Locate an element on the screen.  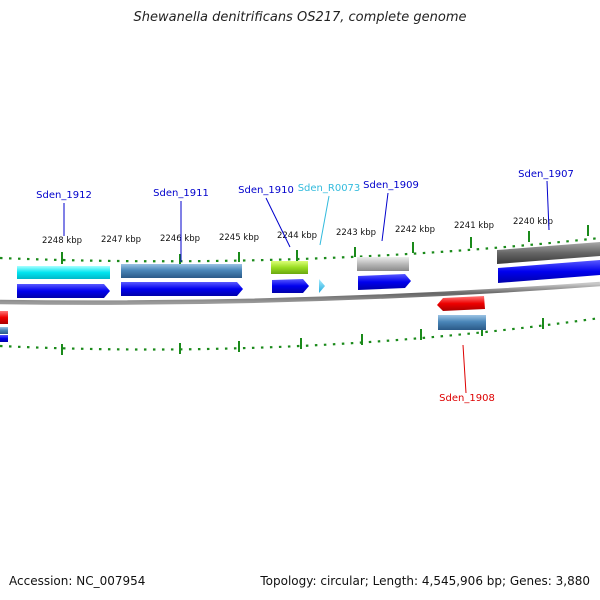
genome-backbone is located at coordinates (300, 293).